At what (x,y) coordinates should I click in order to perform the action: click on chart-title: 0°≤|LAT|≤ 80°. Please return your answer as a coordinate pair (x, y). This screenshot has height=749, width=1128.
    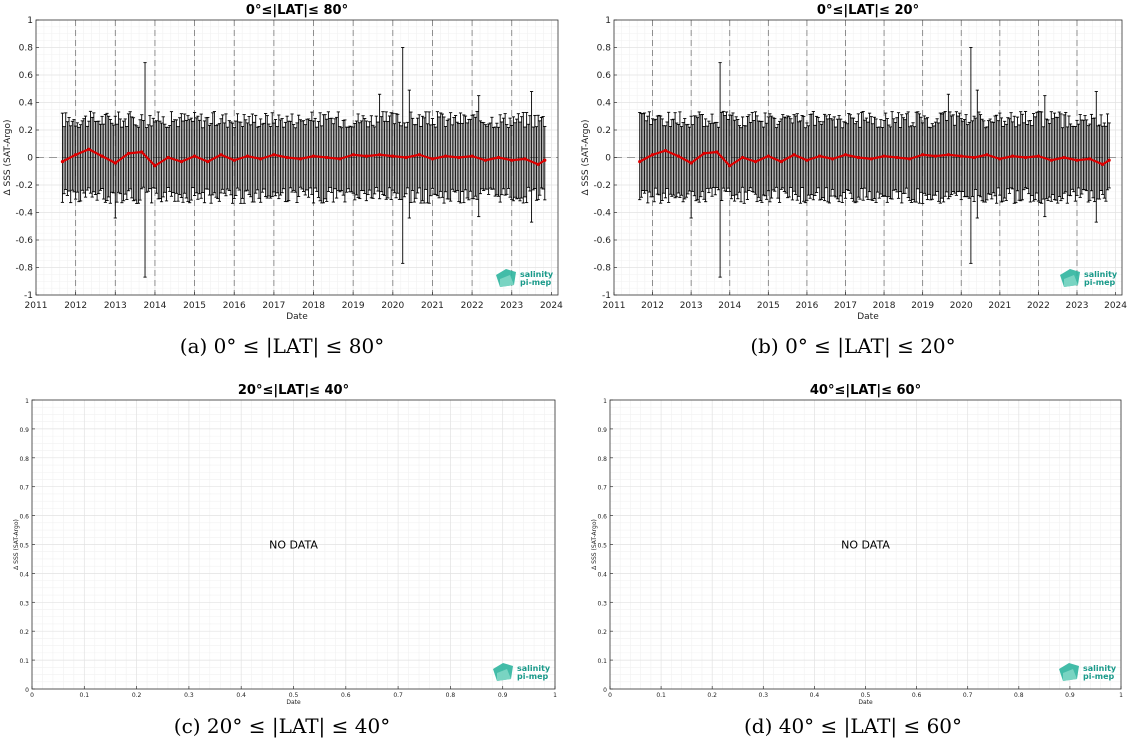
    Looking at the image, I should click on (297, 10).